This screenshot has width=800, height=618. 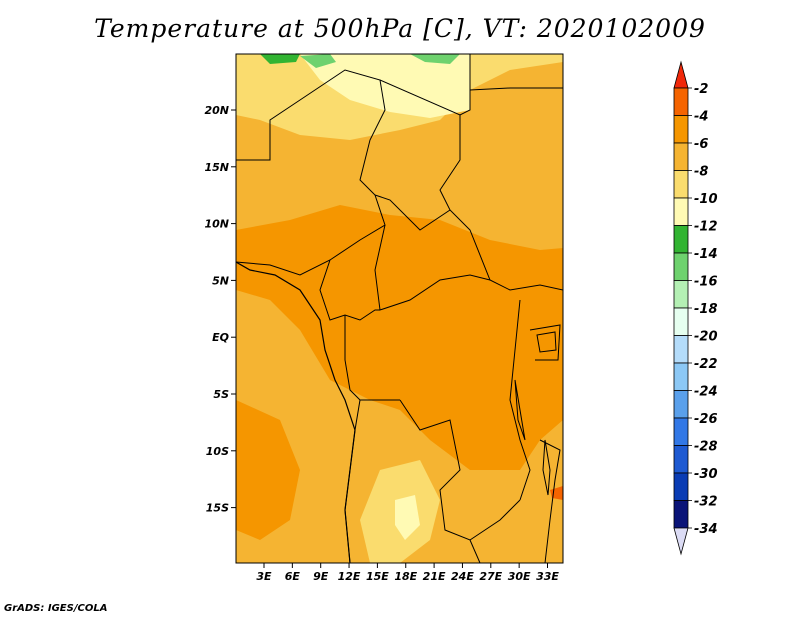 What do you see at coordinates (701, 89) in the screenshot?
I see `colorbar-label: -2` at bounding box center [701, 89].